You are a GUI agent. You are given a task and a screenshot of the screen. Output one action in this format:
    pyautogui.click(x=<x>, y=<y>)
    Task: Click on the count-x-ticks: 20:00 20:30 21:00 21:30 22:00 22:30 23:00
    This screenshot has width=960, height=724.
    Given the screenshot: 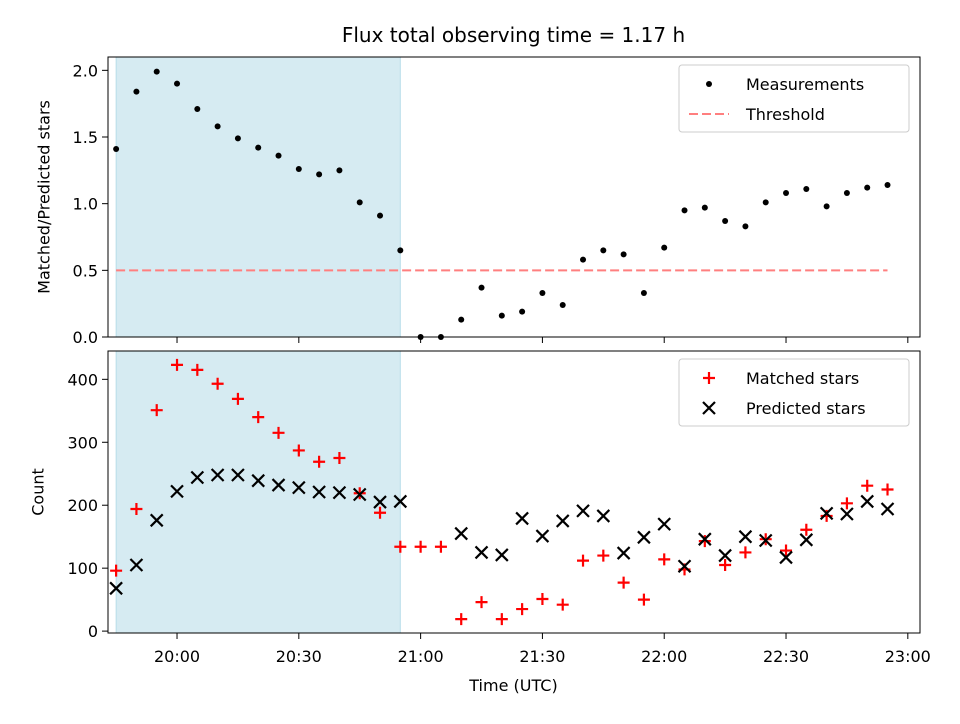 What is the action you would take?
    pyautogui.click(x=542, y=649)
    